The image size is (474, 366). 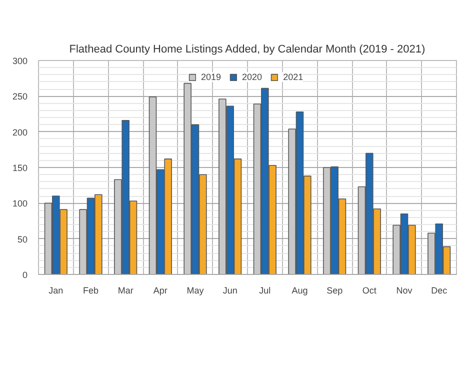 What do you see at coordinates (439, 291) in the screenshot?
I see `x-tick-label: Dec` at bounding box center [439, 291].